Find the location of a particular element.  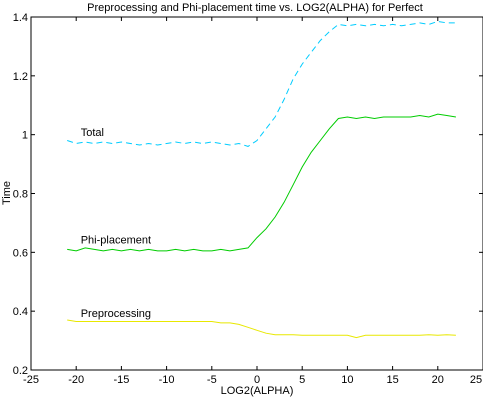

annotations: Total Phi-placement Preprocessing is located at coordinates (116, 223).